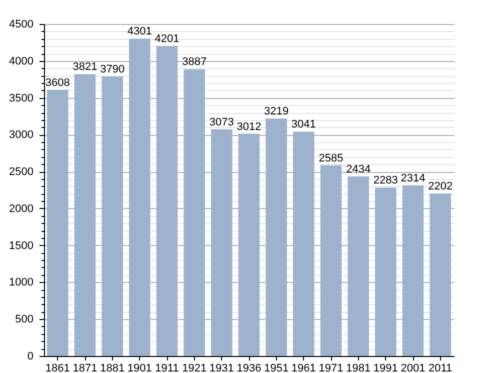 The width and height of the screenshot is (488, 373). What do you see at coordinates (21, 208) in the screenshot?
I see `y-tick-label: 2000` at bounding box center [21, 208].